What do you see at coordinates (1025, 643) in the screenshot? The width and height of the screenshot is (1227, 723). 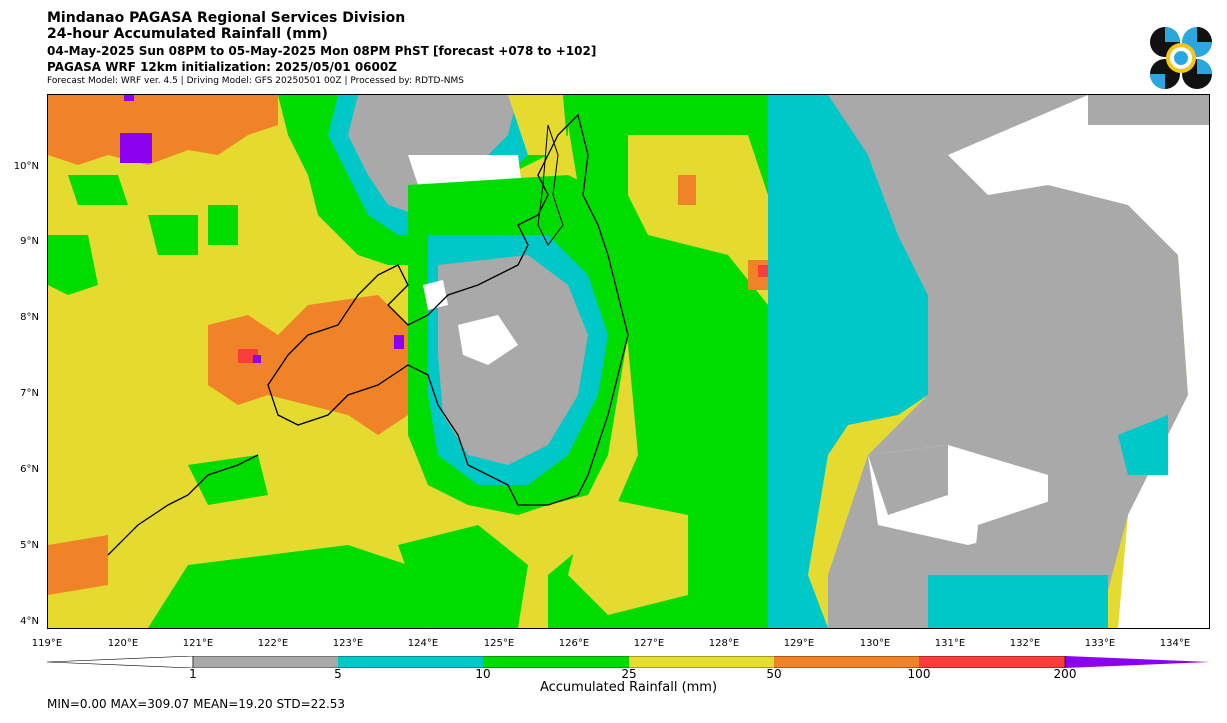 I see `lon-label: 132°E` at bounding box center [1025, 643].